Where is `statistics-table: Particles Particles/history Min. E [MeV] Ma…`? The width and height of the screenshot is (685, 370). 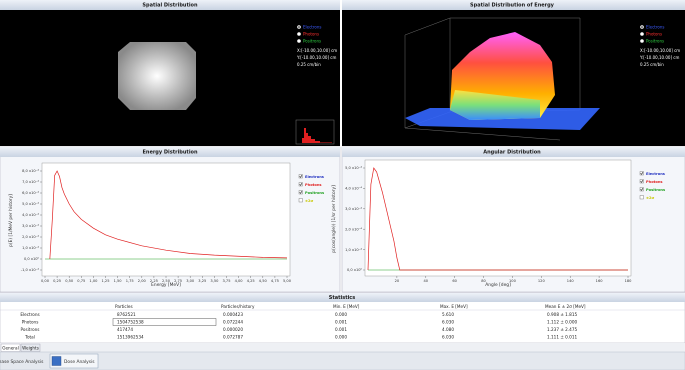
statistics-table: Particles Particles/history Min. E [MeV] Ma… is located at coordinates (342, 322).